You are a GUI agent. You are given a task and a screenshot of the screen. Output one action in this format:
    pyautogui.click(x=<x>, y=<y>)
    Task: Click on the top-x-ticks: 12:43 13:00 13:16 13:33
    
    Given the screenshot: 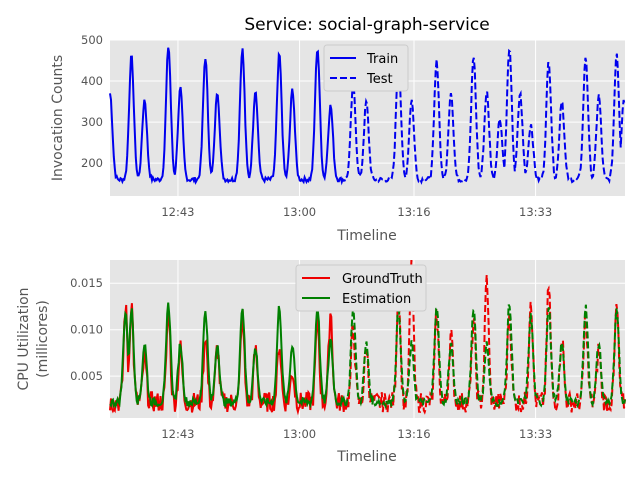 What is the action you would take?
    pyautogui.click(x=356, y=212)
    